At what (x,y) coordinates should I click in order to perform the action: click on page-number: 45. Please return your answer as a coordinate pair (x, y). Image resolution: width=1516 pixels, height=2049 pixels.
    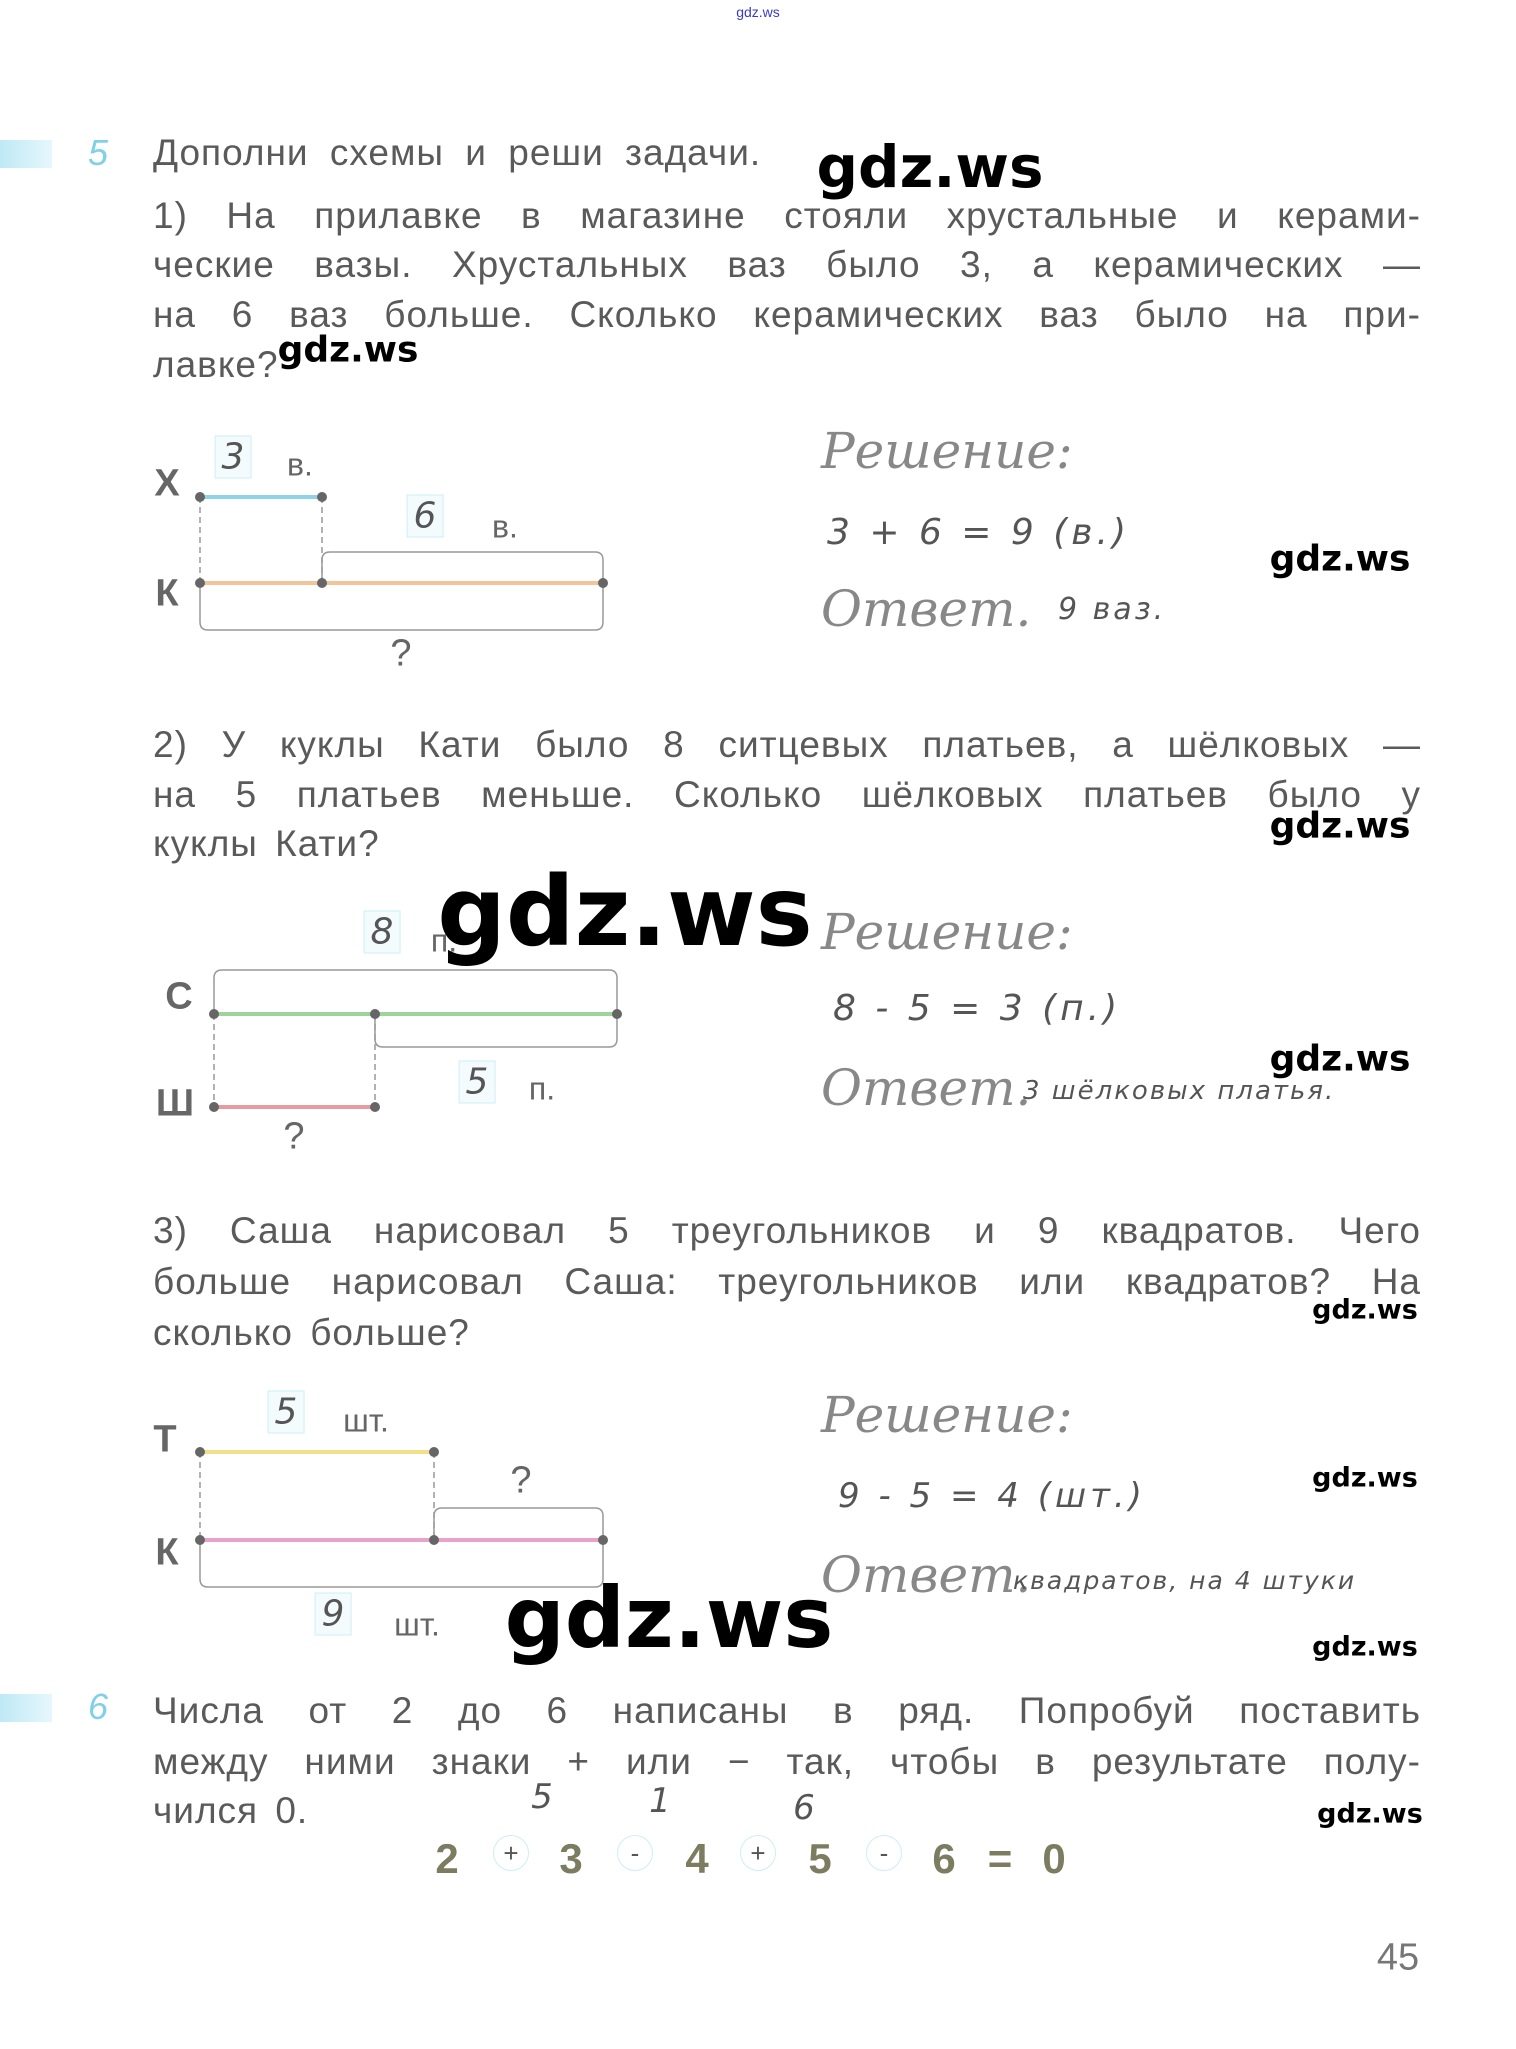
    Looking at the image, I should click on (1398, 1957).